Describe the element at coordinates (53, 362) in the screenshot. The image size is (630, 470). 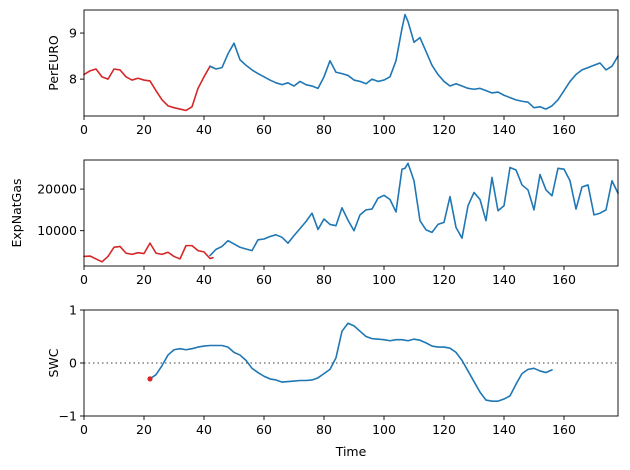
I see `y-axis-label: SWC` at that location.